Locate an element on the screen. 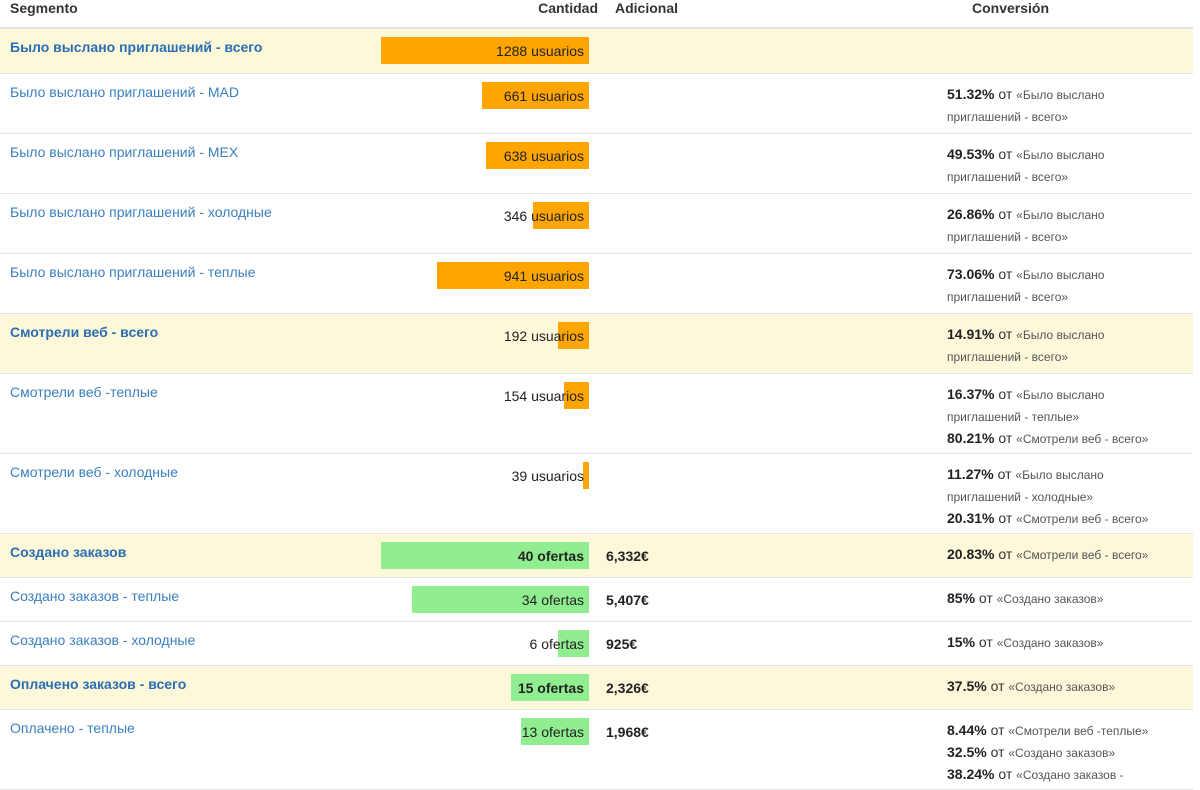 This screenshot has width=1200, height=790. quantity-cell: 192 usuarios is located at coordinates (485, 343).